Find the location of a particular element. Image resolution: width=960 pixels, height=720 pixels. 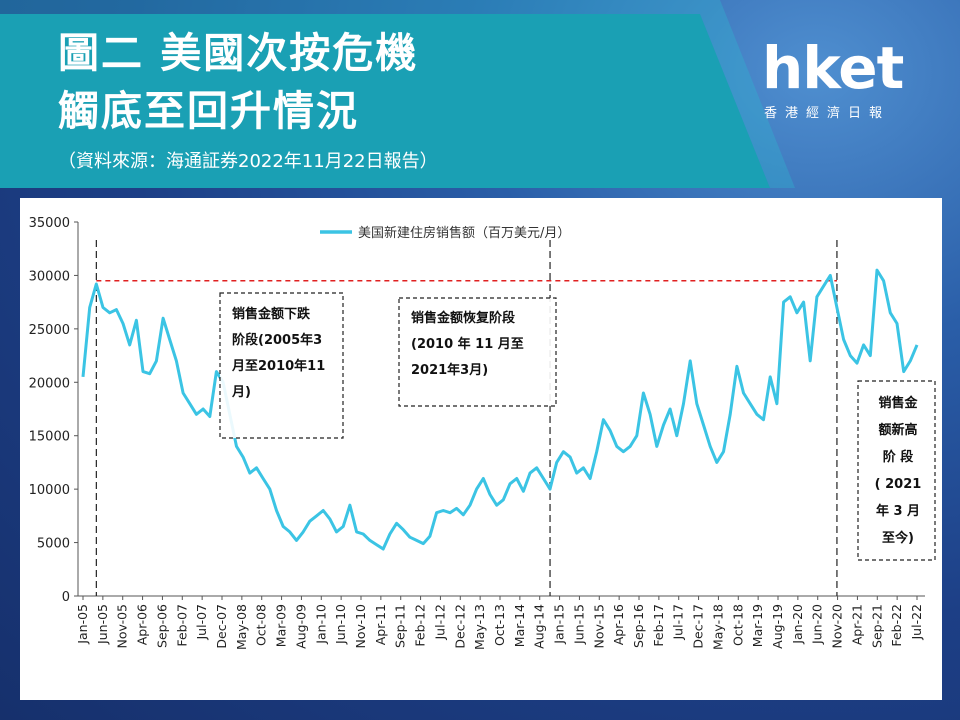

x-tick-label: Jan-20 is located at coordinates (797, 624).